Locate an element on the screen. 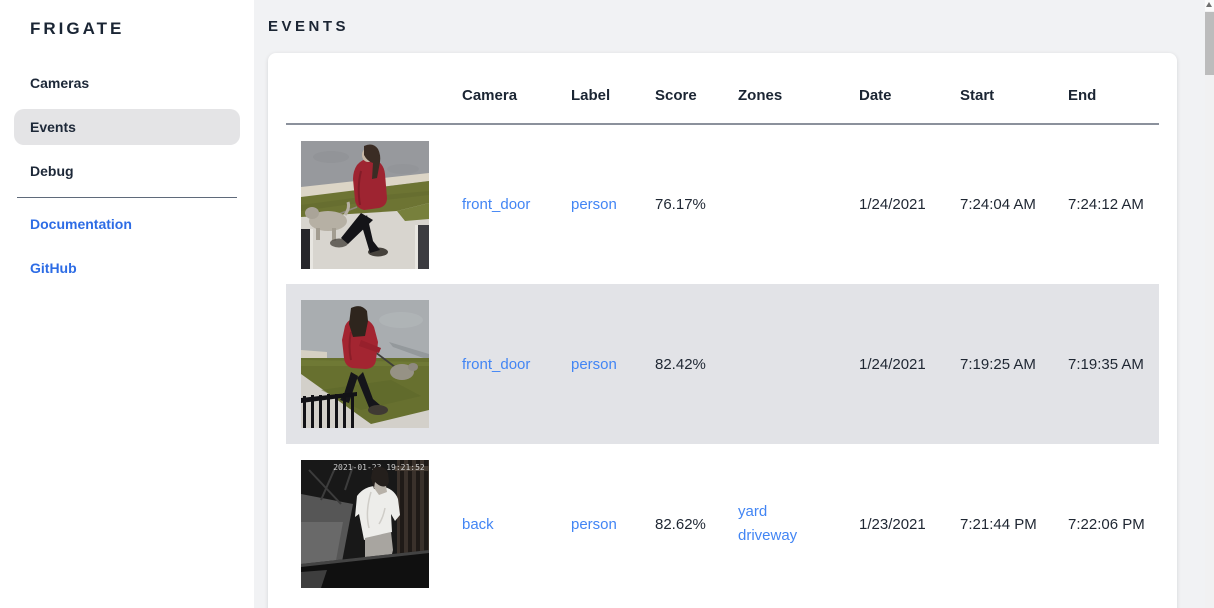 This screenshot has width=1214, height=608. sidebar-divider is located at coordinates (127, 197).